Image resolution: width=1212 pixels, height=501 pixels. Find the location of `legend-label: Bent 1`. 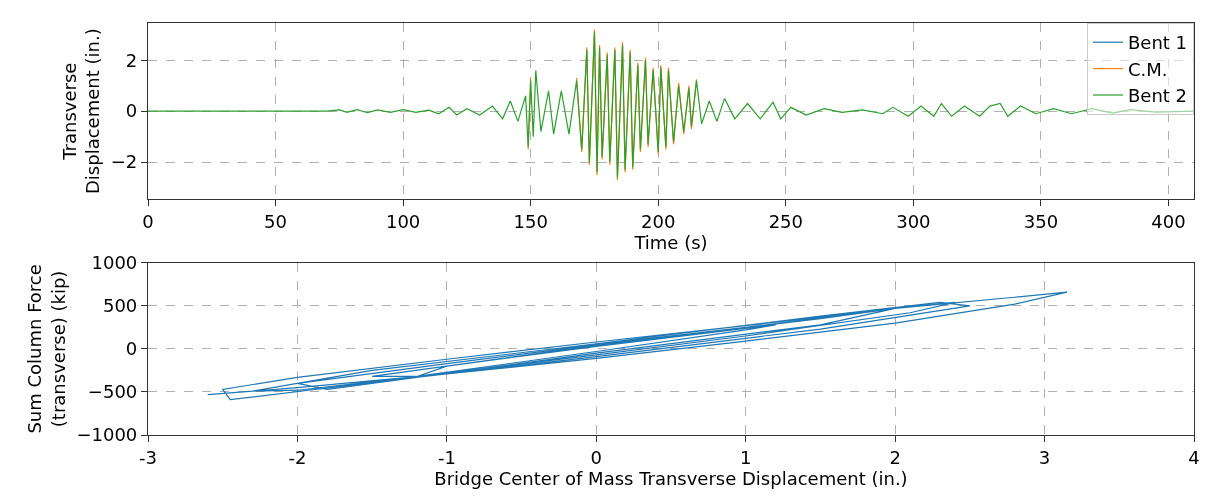

legend-label: Bent 1 is located at coordinates (1158, 43).